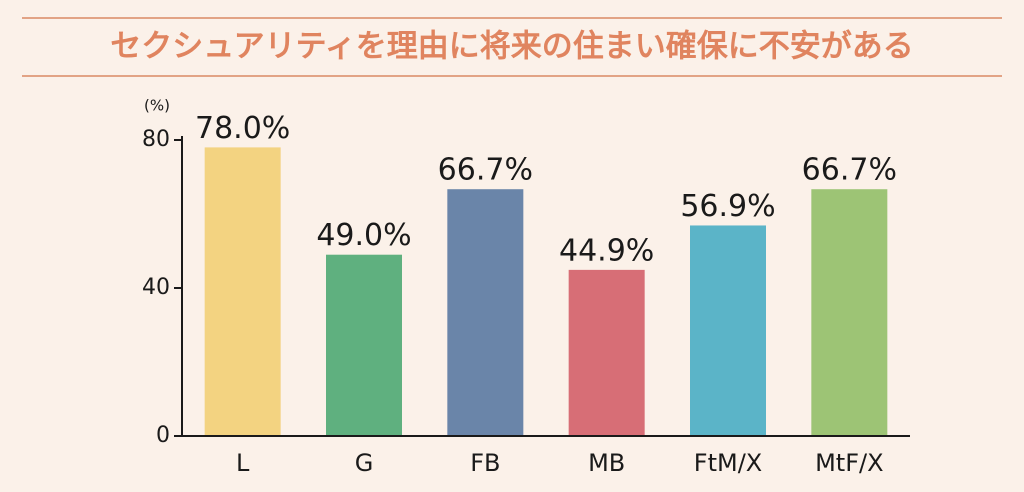  What do you see at coordinates (163, 435) in the screenshot?
I see `y-tick-label: 0` at bounding box center [163, 435].